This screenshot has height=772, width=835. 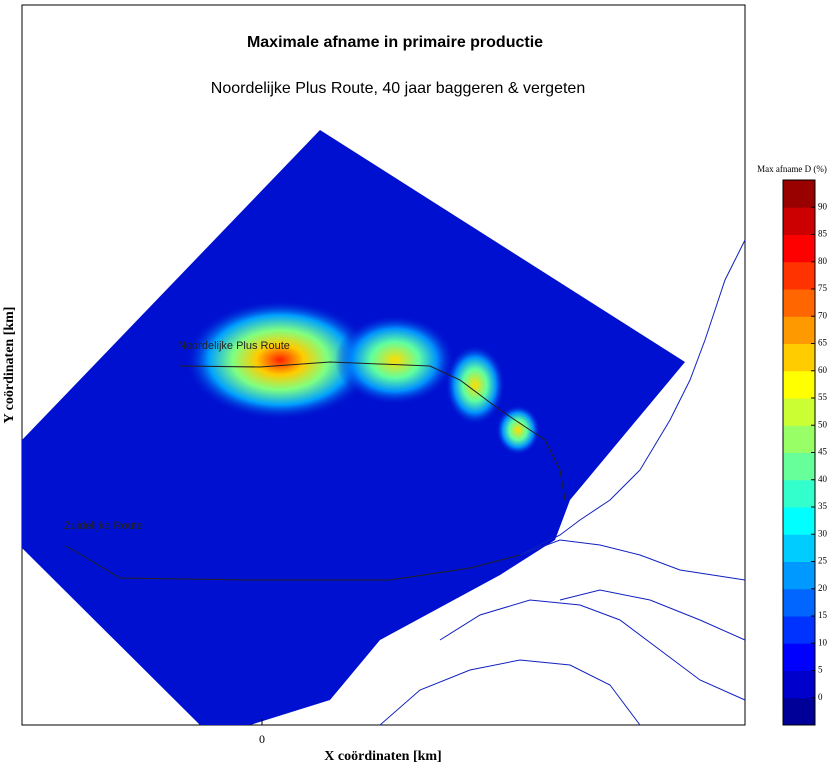 I want to click on colorbar-tick-label: 65, so click(x=823, y=343).